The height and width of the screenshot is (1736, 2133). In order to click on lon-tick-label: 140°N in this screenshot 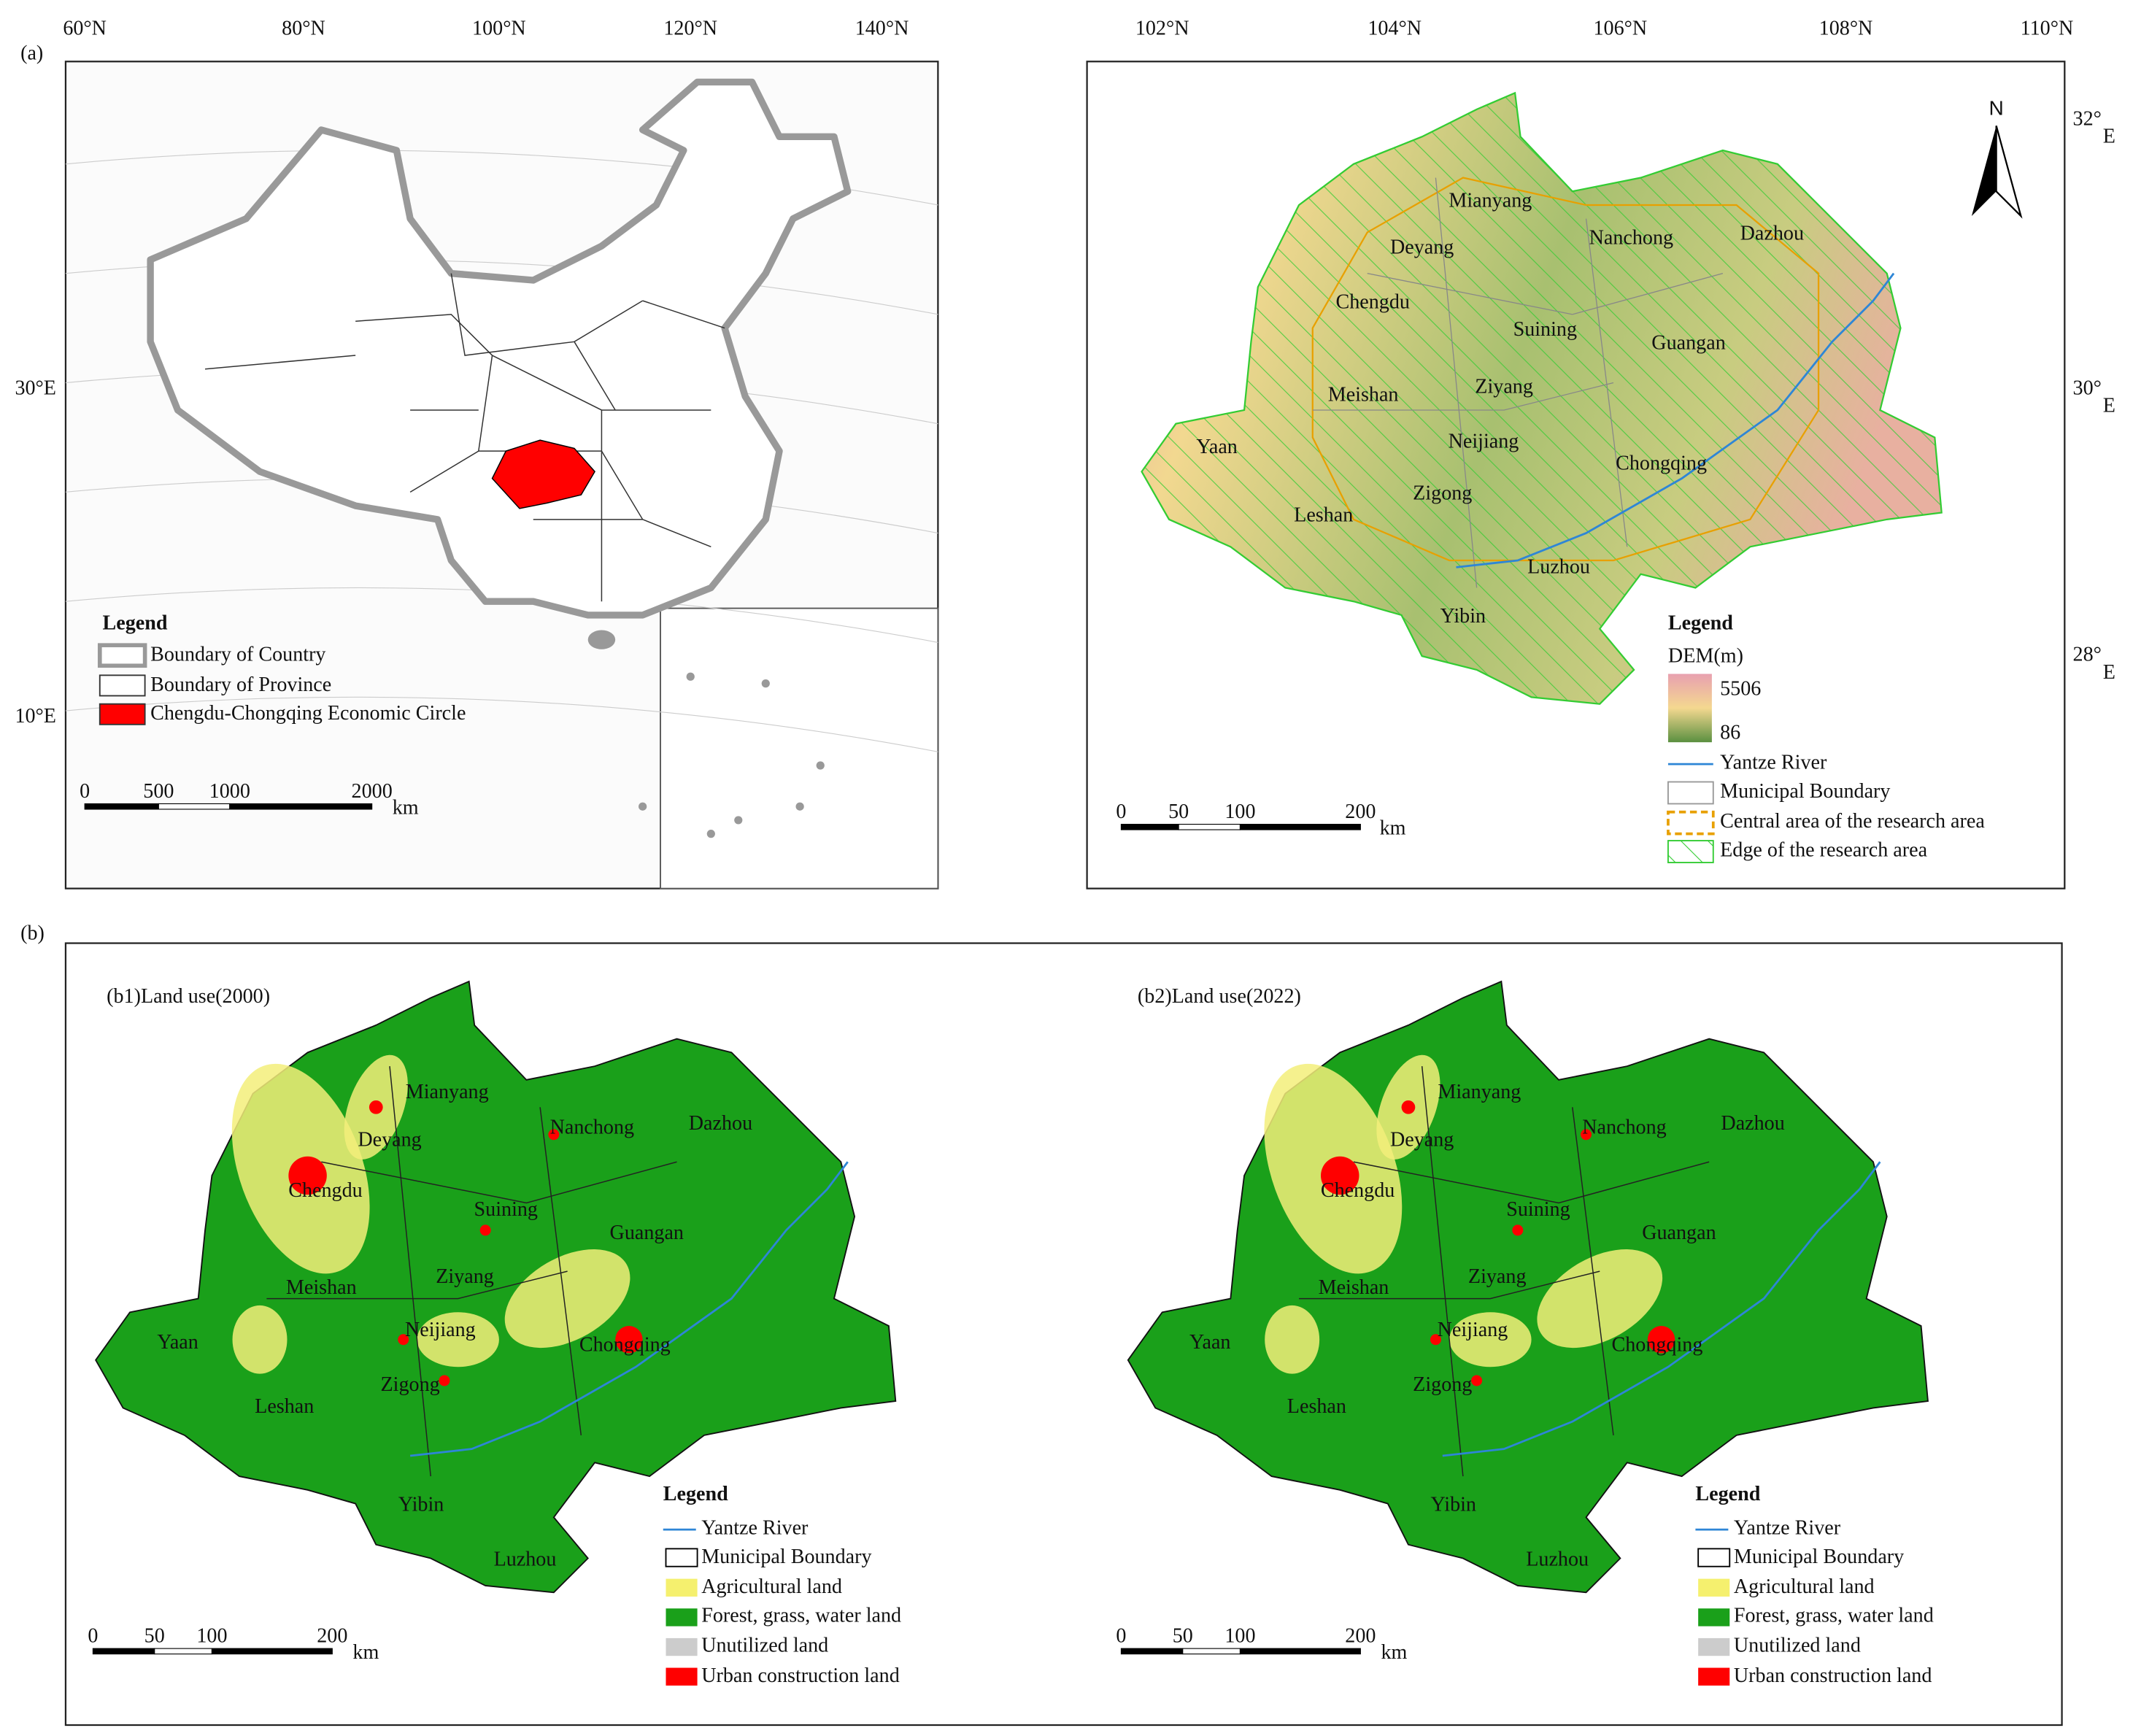, I will do `click(882, 29)`.